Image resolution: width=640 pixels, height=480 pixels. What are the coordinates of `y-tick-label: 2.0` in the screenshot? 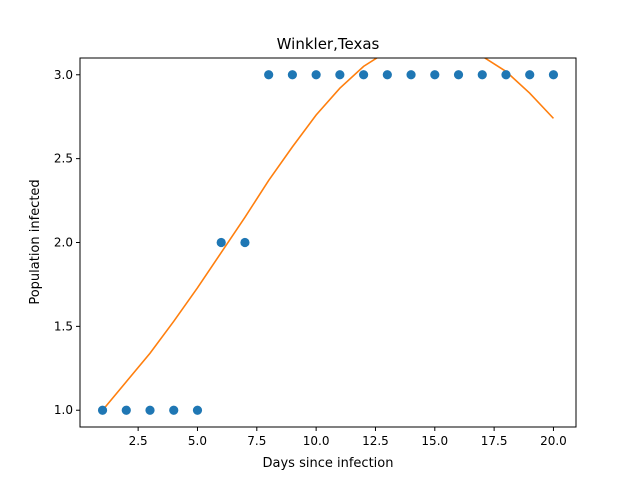 It's located at (63, 243).